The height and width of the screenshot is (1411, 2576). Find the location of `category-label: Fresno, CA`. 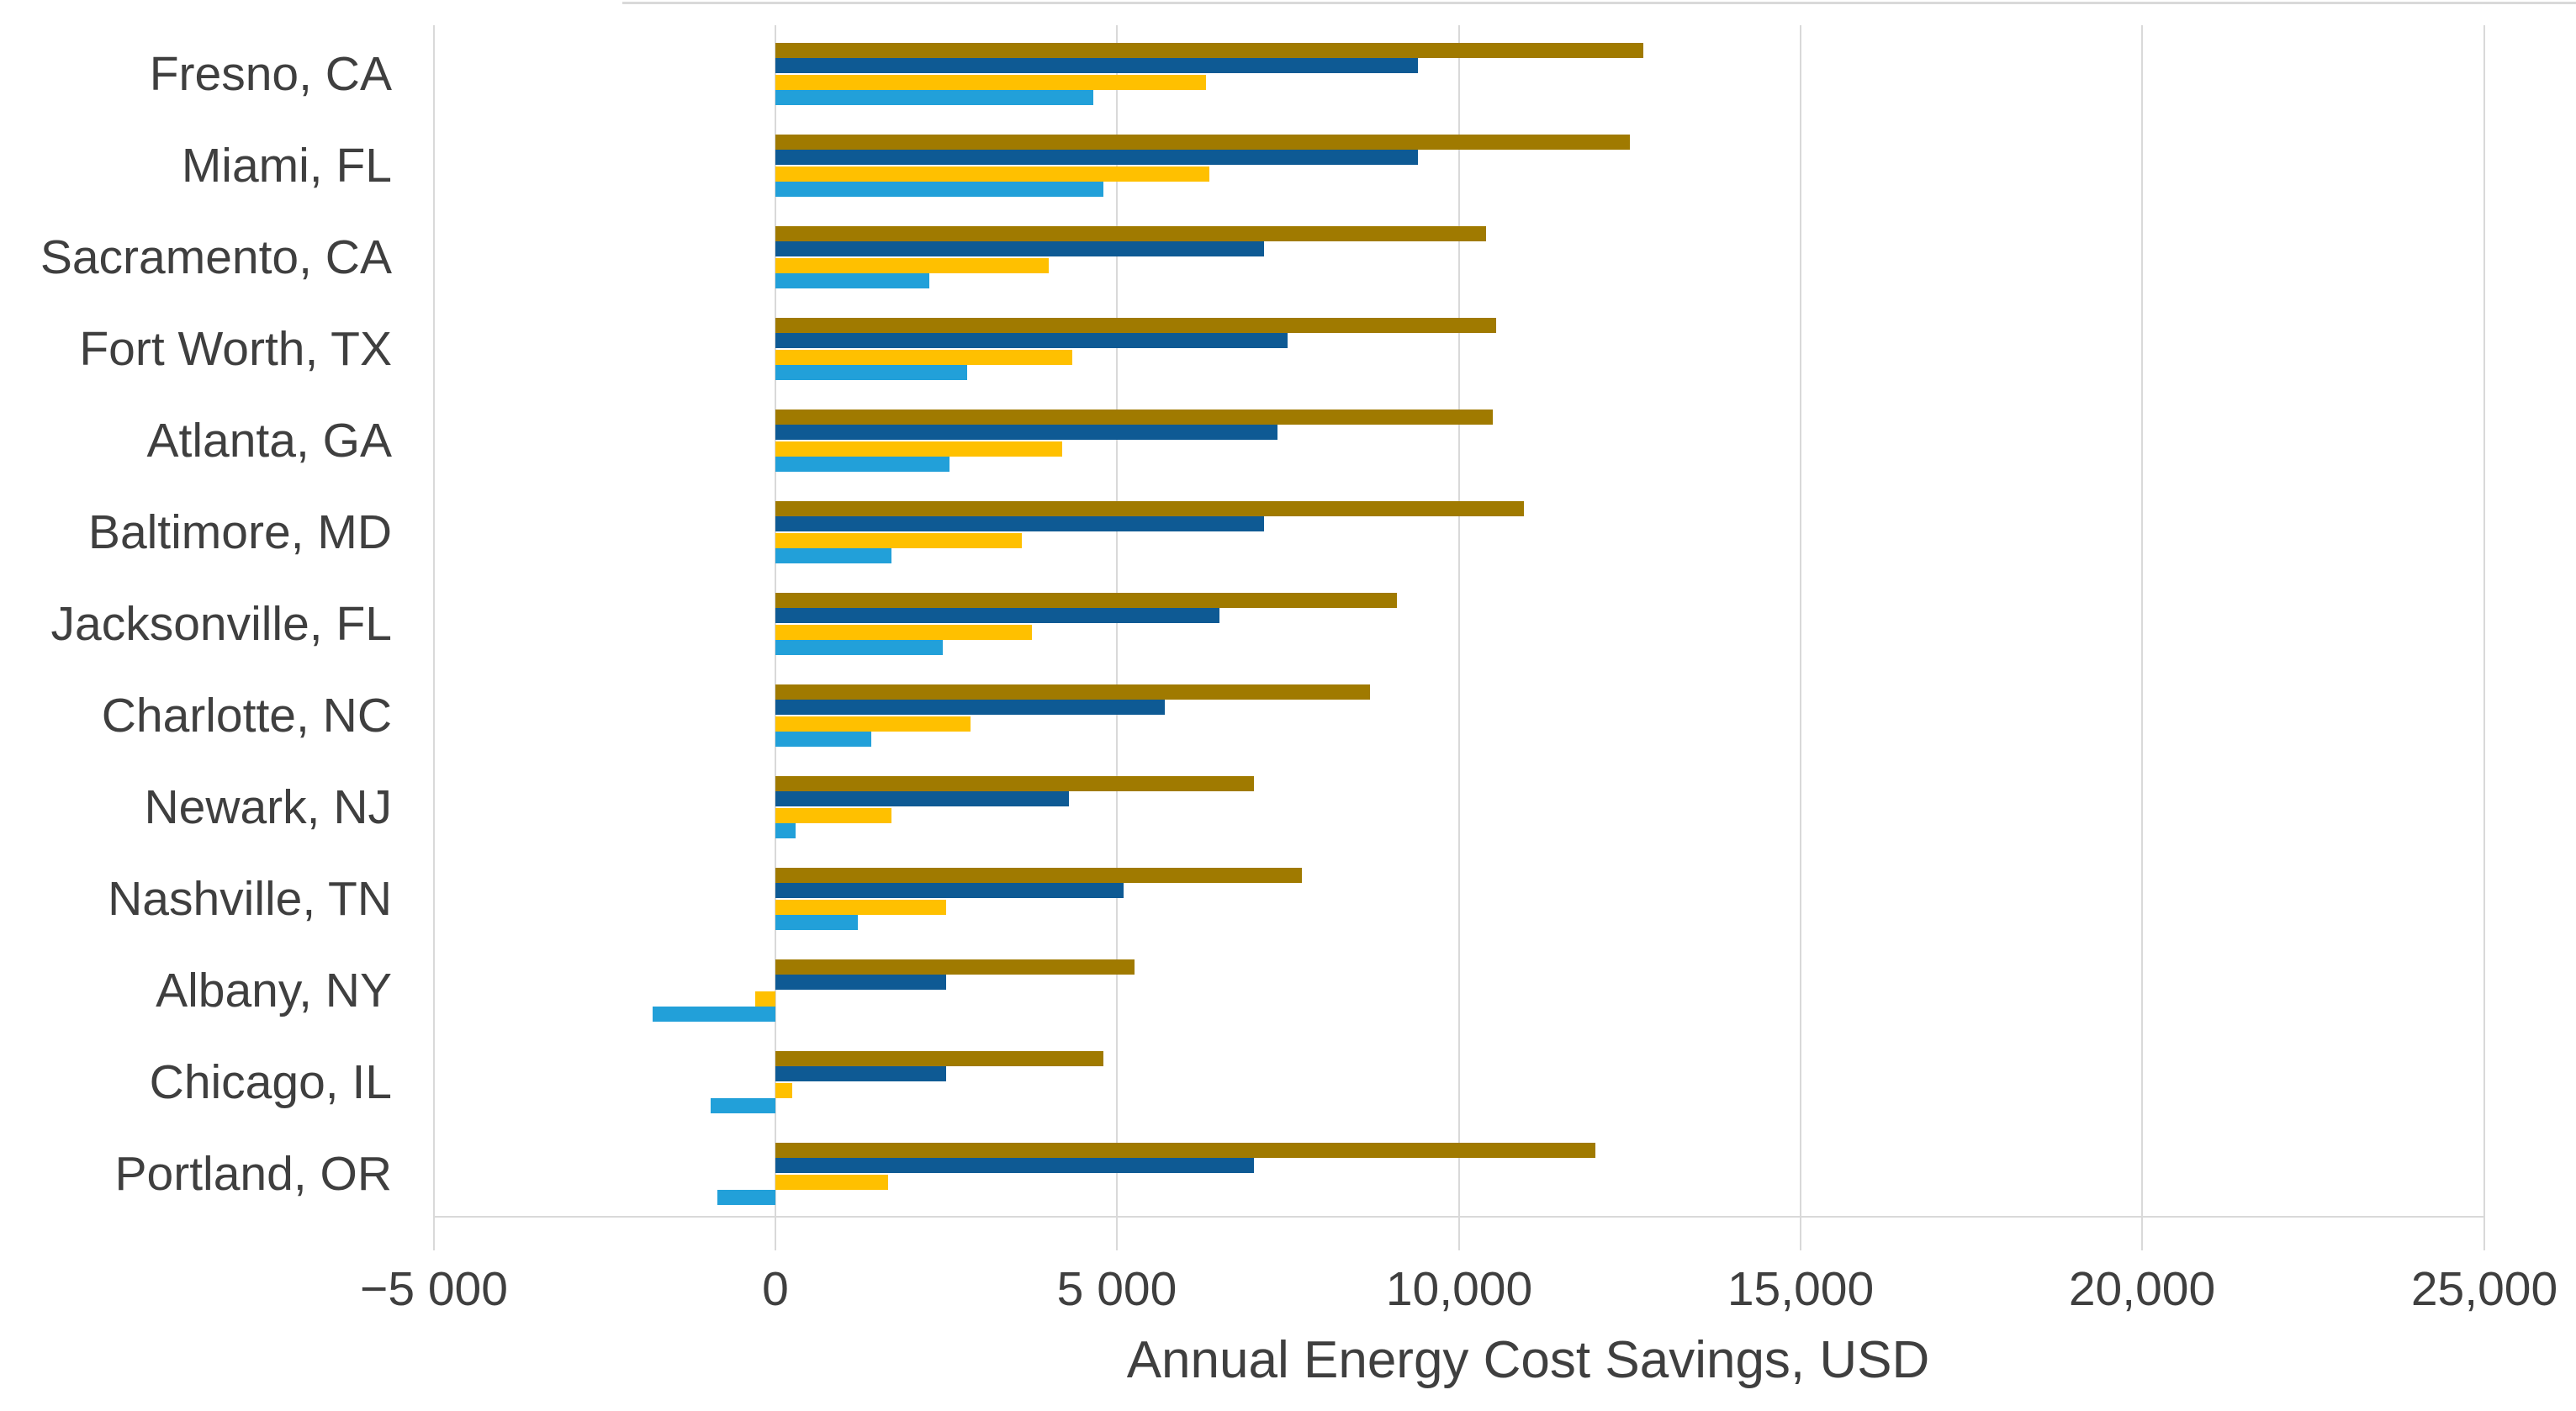

category-label: Fresno, CA is located at coordinates (270, 74).